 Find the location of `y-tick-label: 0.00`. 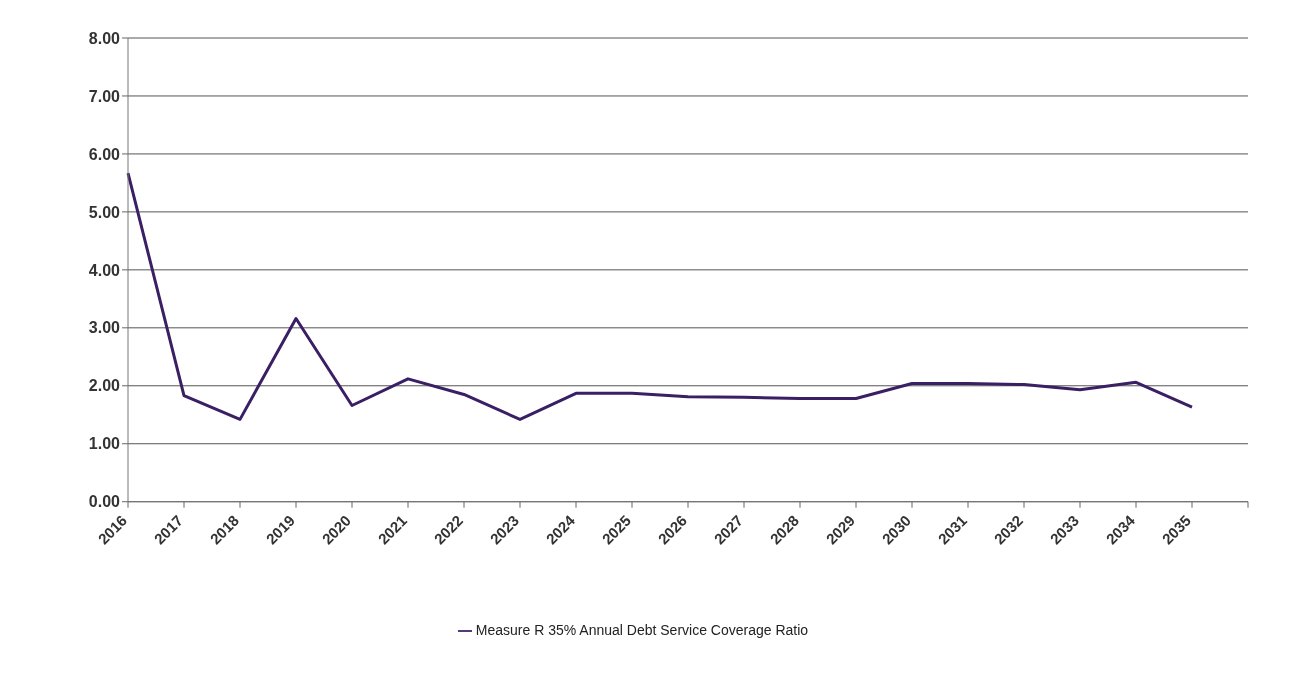

y-tick-label: 0.00 is located at coordinates (104, 502).